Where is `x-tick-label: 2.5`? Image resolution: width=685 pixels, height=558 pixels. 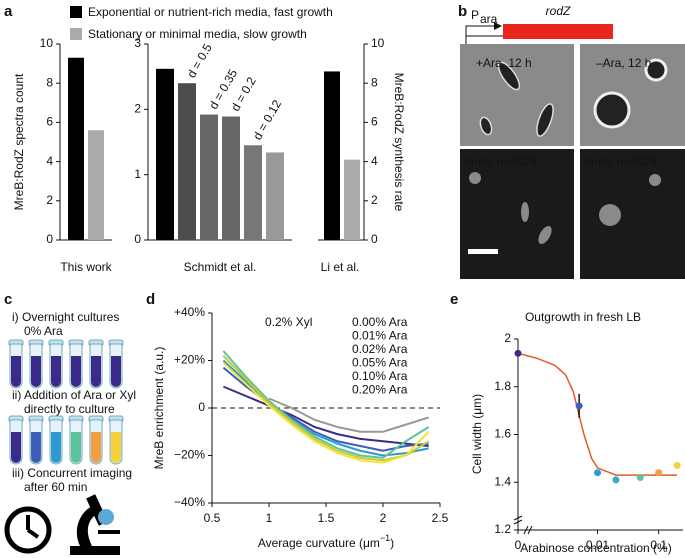
x-tick-label: 2.5 is located at coordinates (440, 518).